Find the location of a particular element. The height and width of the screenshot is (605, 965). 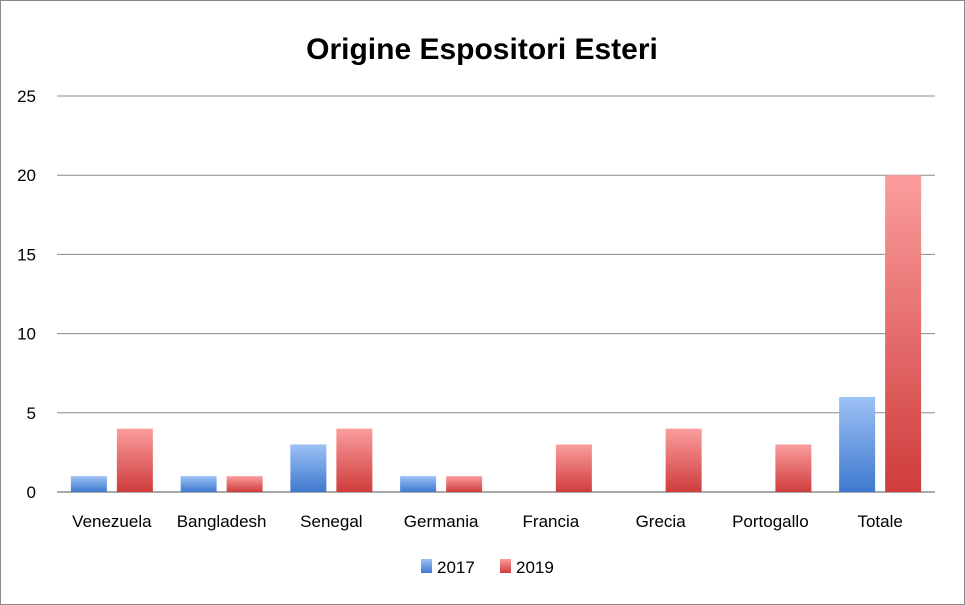

x-tick-label: Venezuela is located at coordinates (112, 521).